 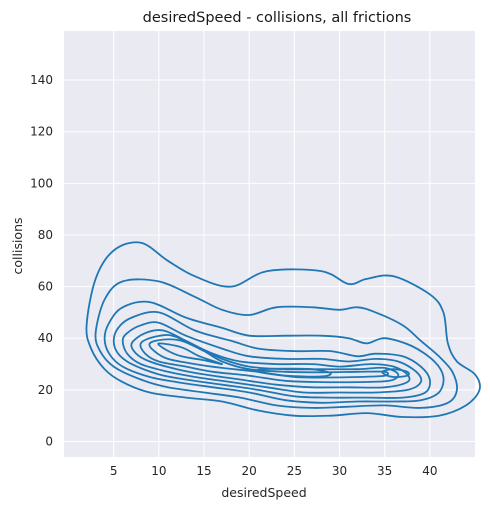 What do you see at coordinates (17, 245) in the screenshot?
I see `y-axis-label: collisions` at bounding box center [17, 245].